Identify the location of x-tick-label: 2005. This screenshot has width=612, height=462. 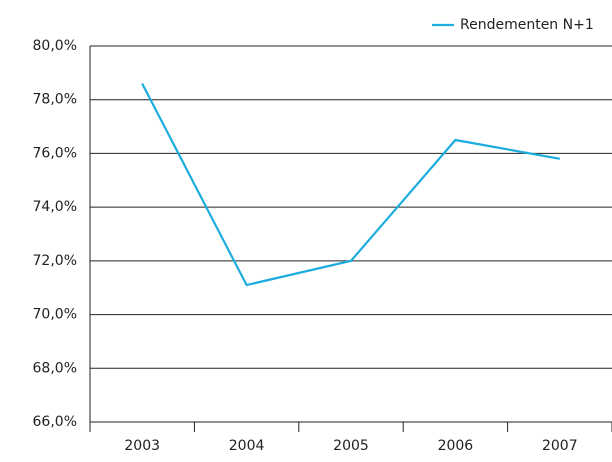
(351, 446).